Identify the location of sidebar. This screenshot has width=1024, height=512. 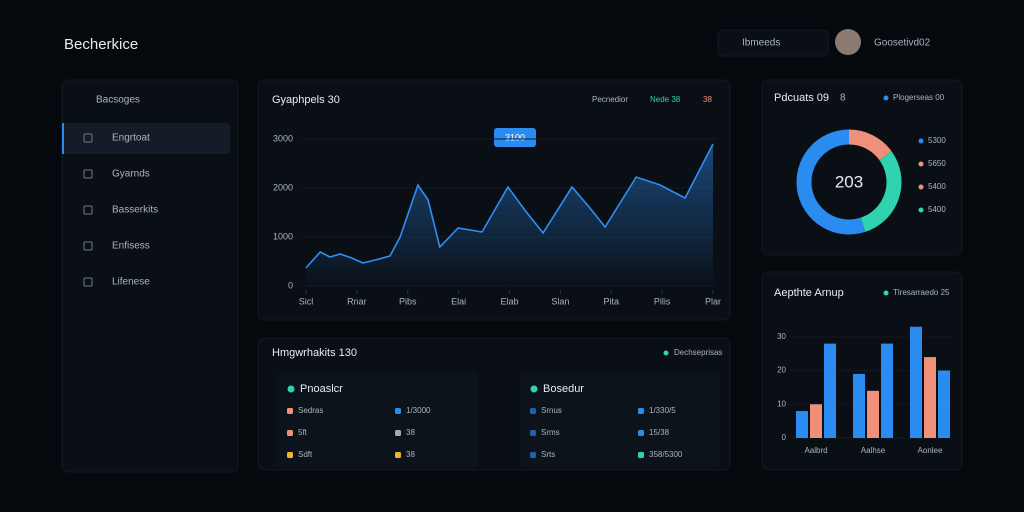
(150, 276).